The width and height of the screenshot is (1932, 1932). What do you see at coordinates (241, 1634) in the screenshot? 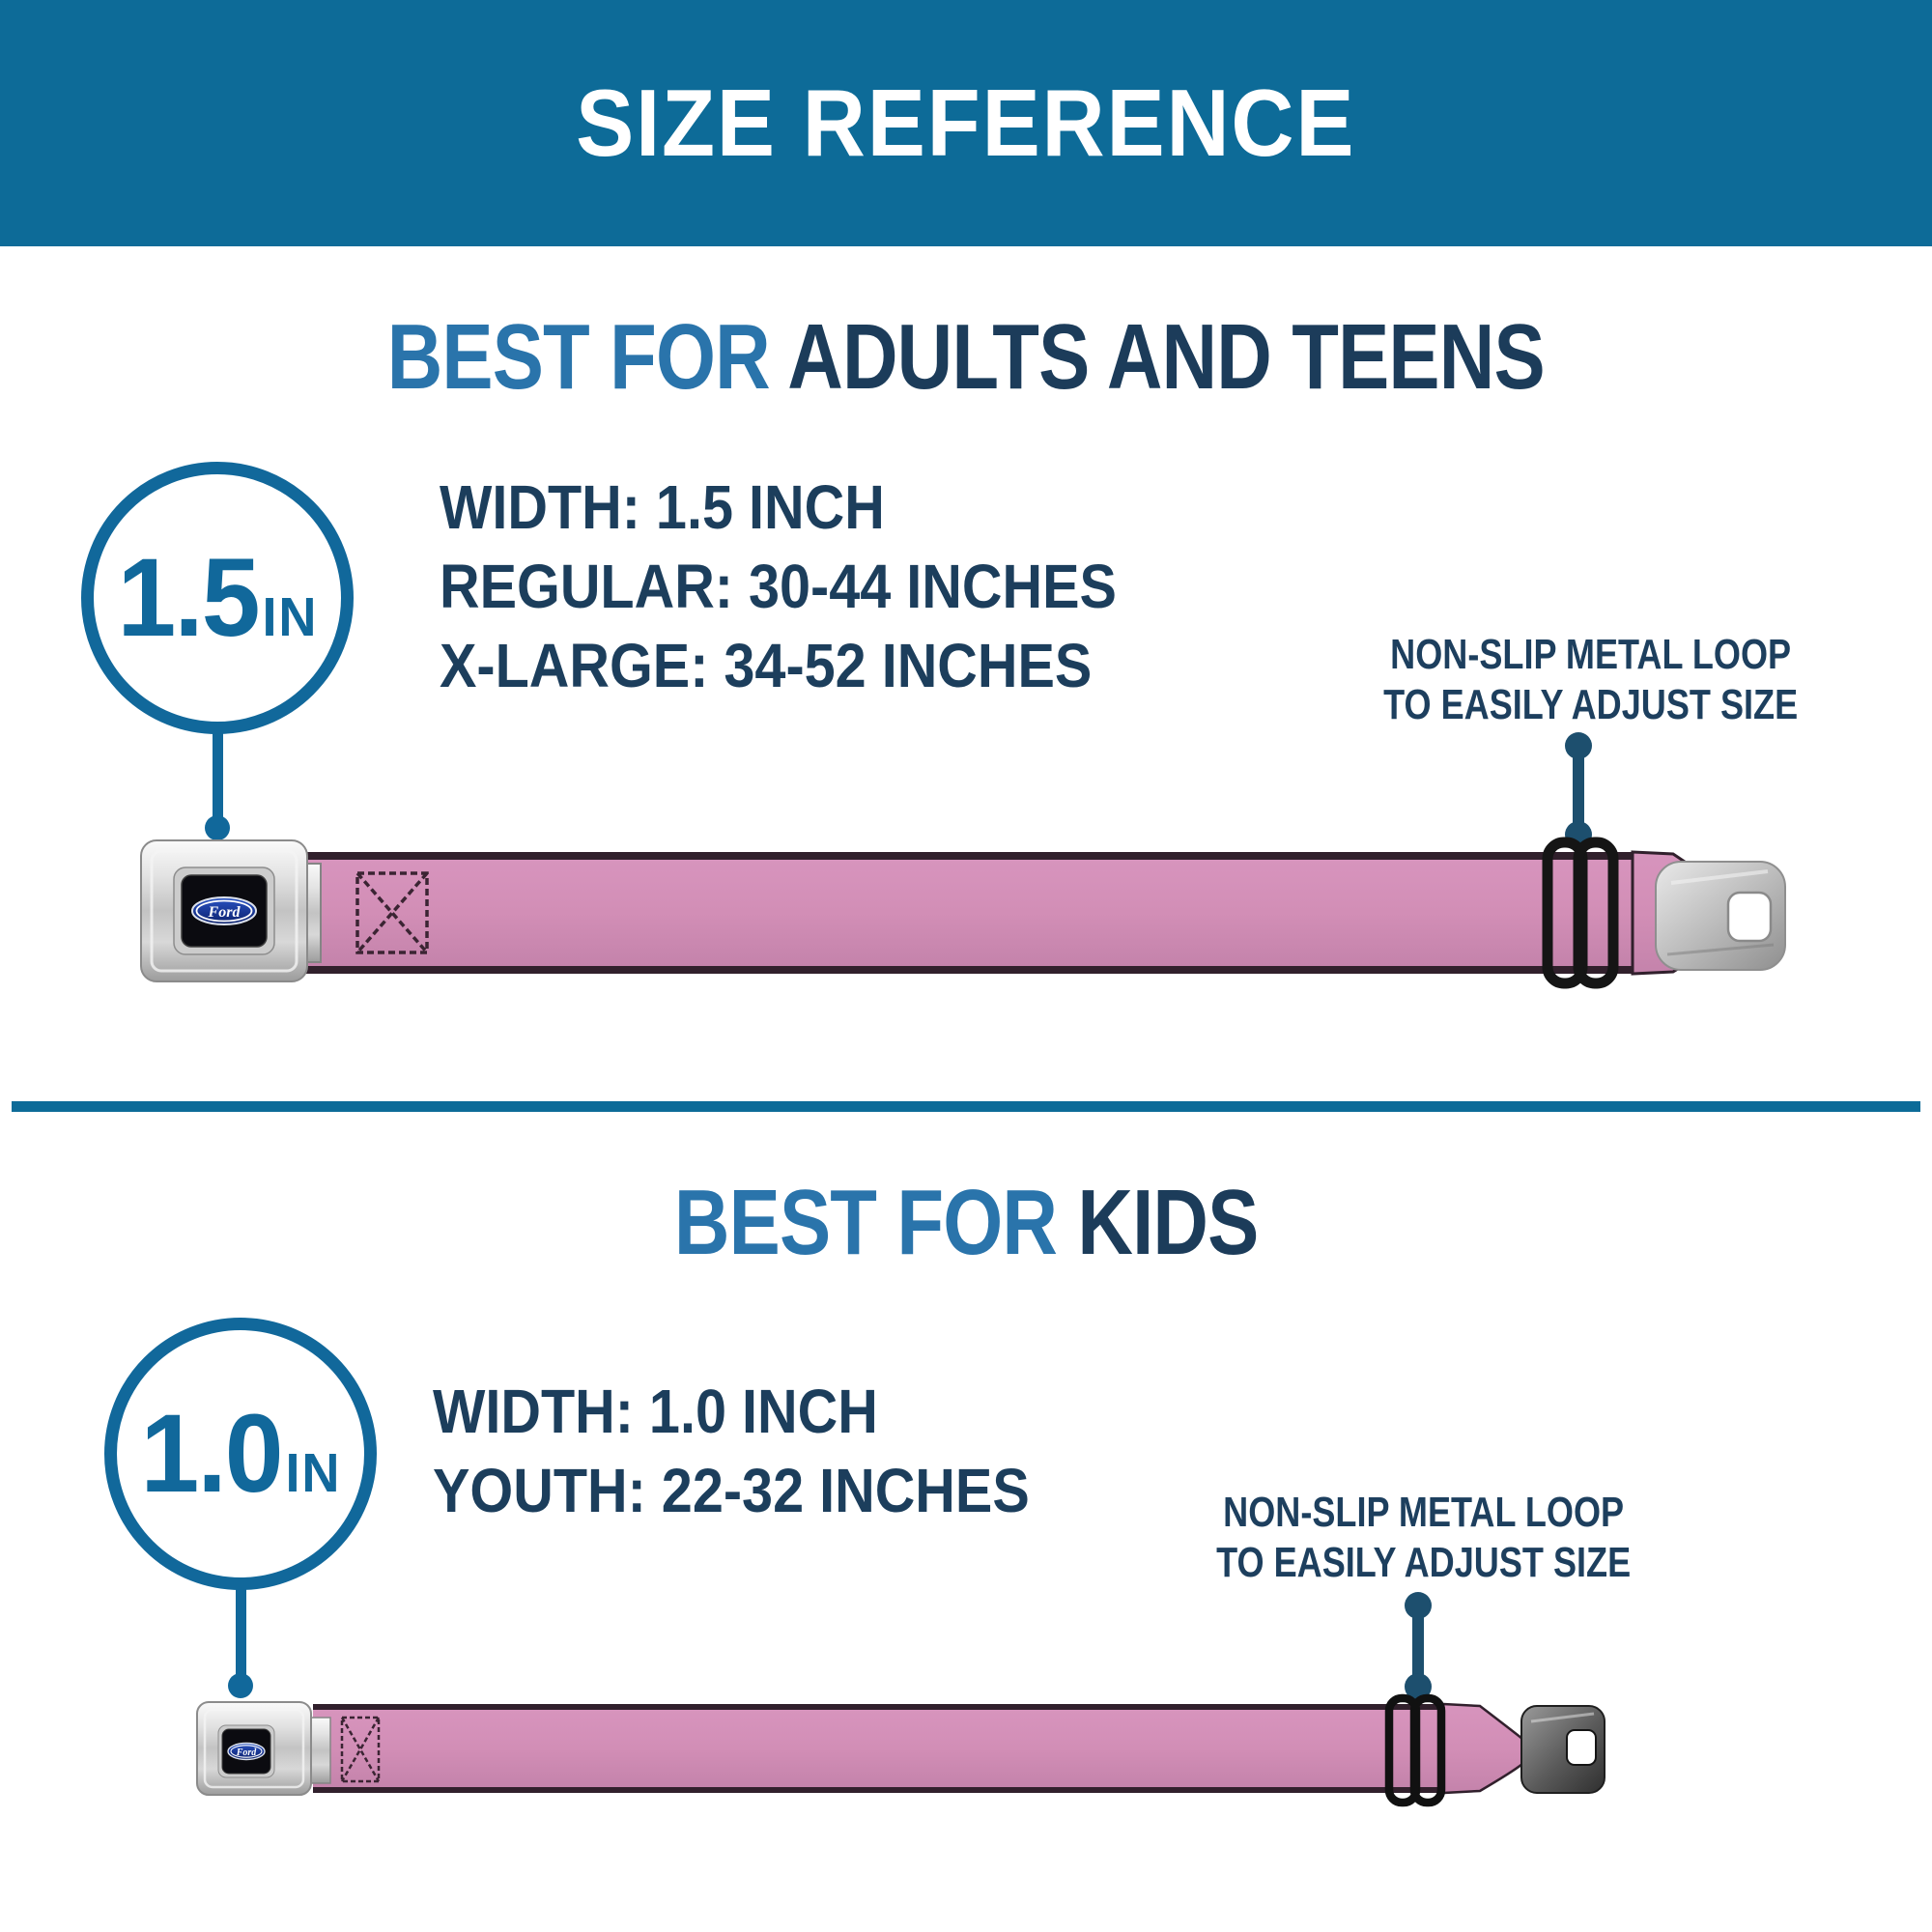
I see `circle-pointer-line-kids` at bounding box center [241, 1634].